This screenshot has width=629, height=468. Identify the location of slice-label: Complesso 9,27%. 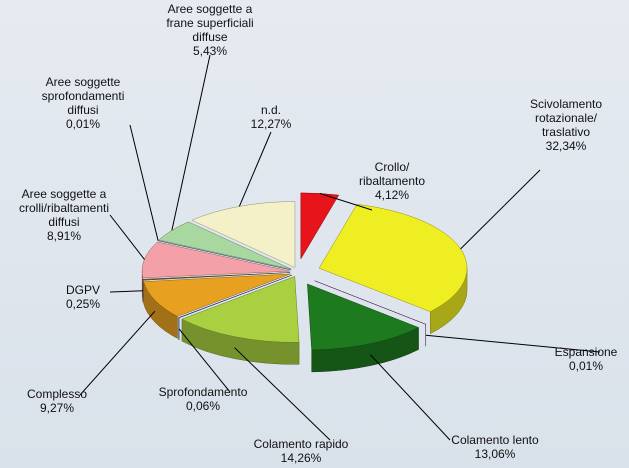
(57, 401).